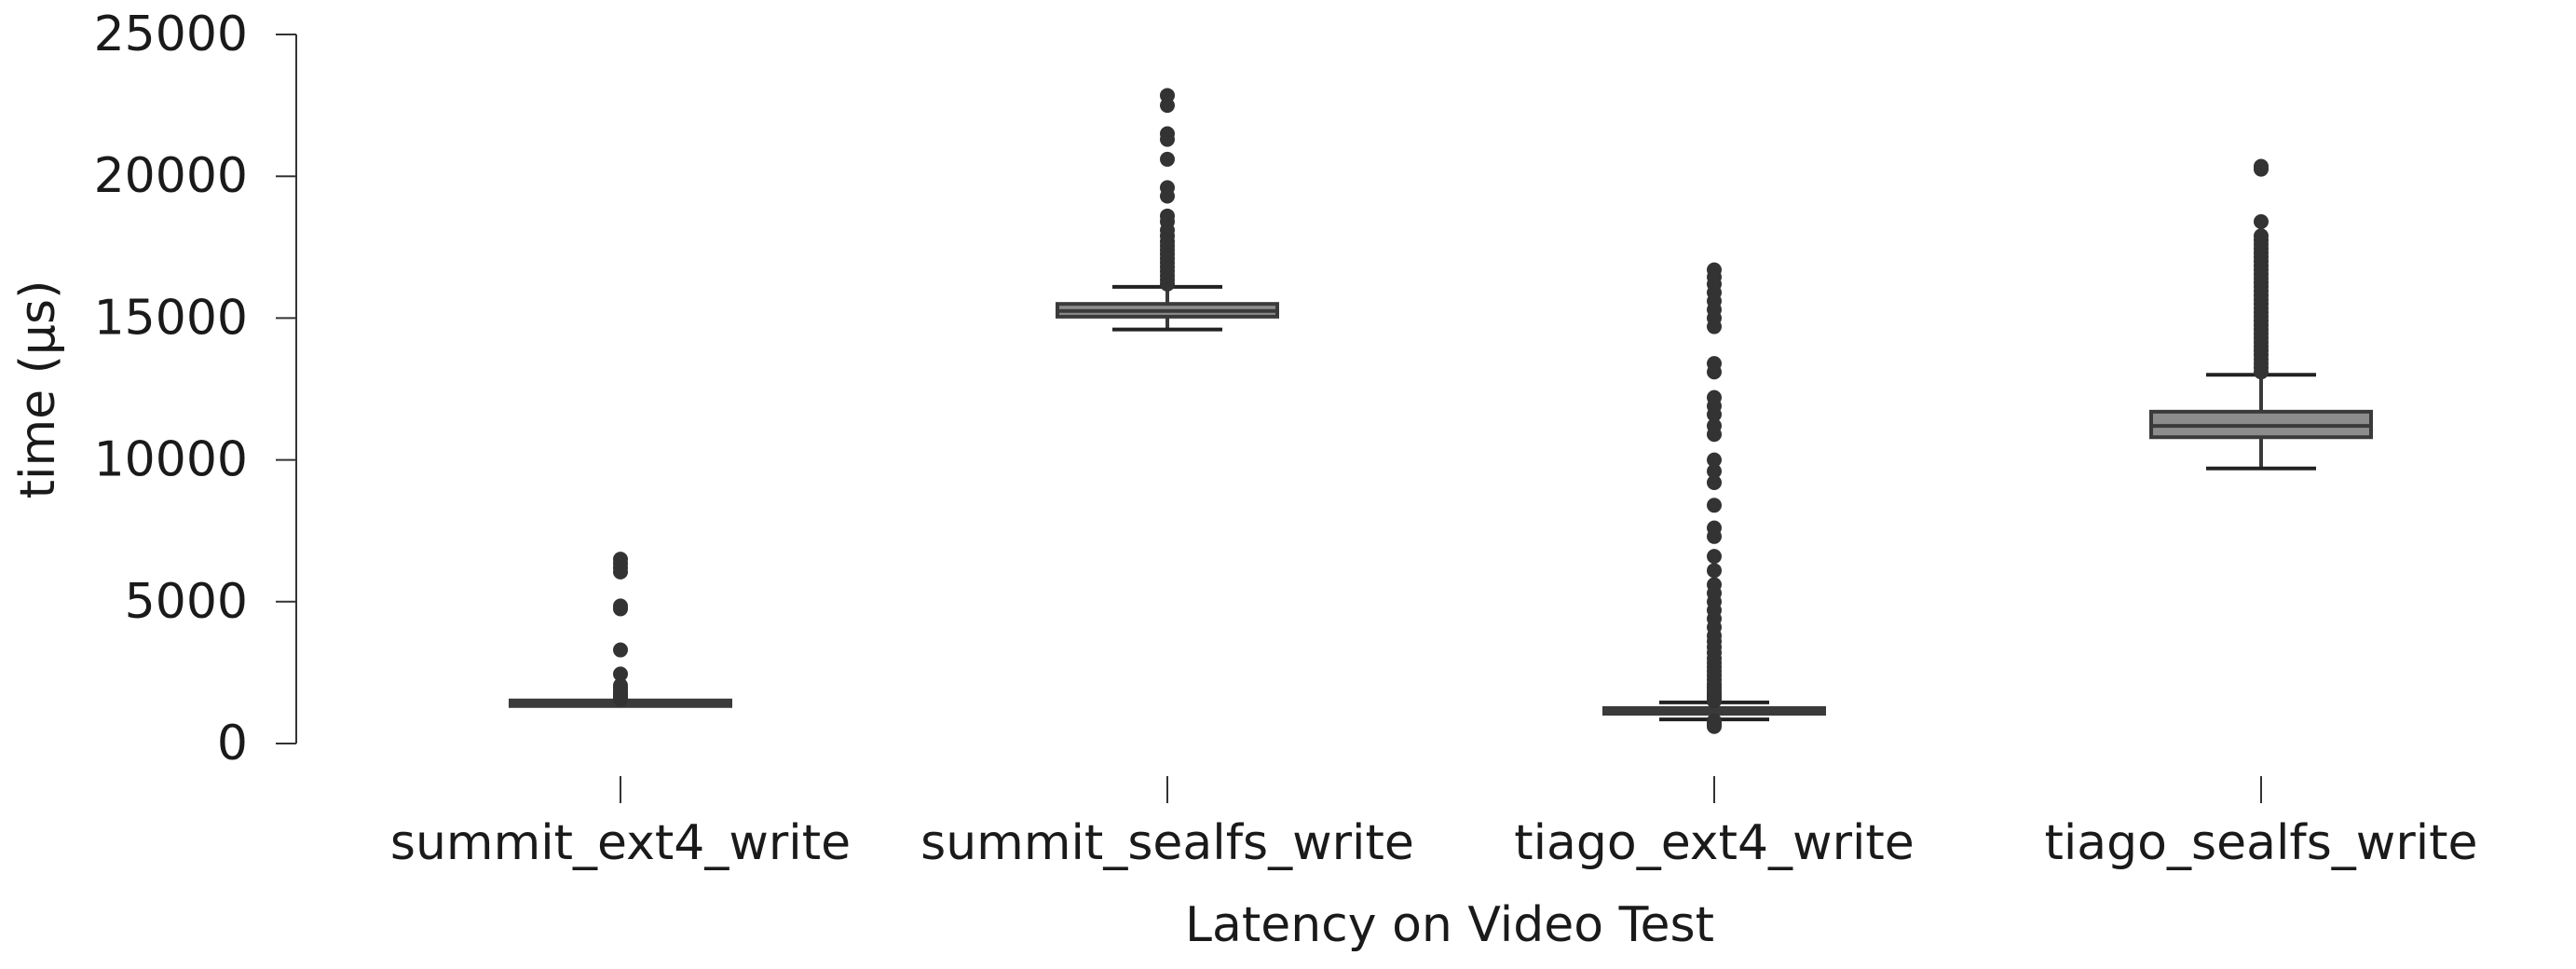 The height and width of the screenshot is (969, 2576). Describe the element at coordinates (38, 389) in the screenshot. I see `y-axis-label: time (µs)` at that location.